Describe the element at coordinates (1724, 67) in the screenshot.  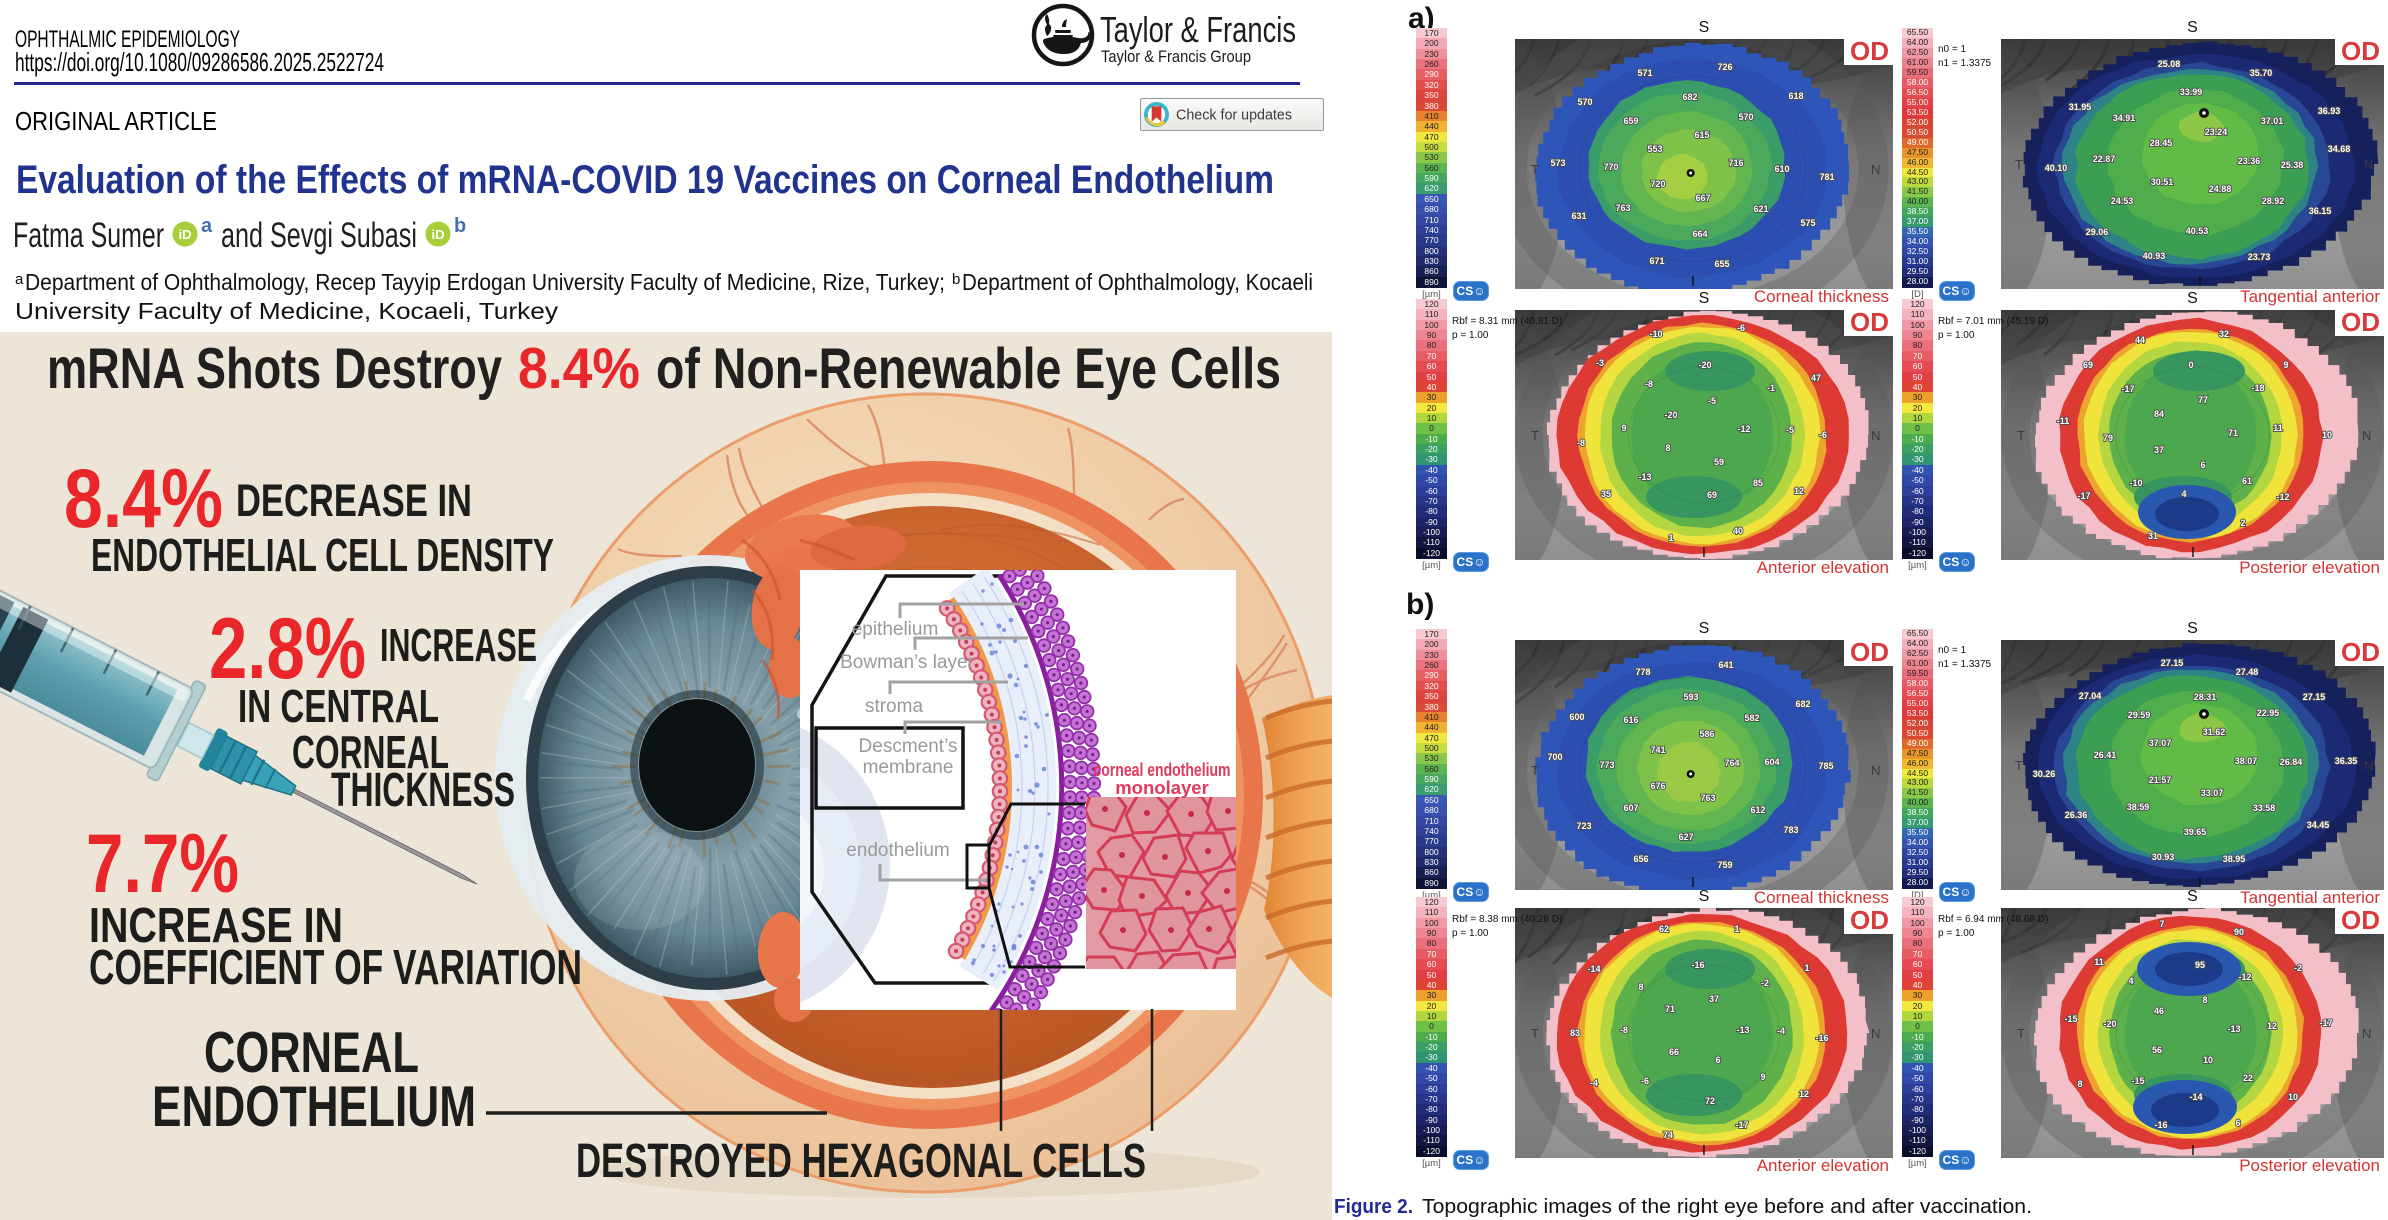
I see `svg-text: 726` at that location.